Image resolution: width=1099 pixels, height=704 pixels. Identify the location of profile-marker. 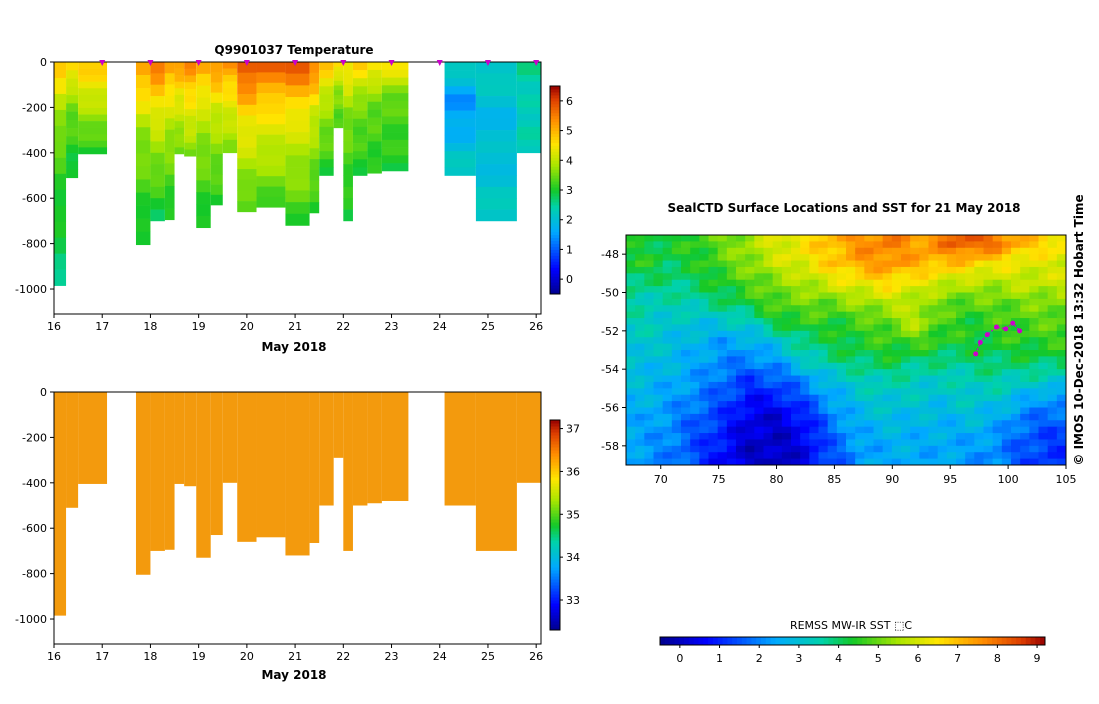
(391, 63).